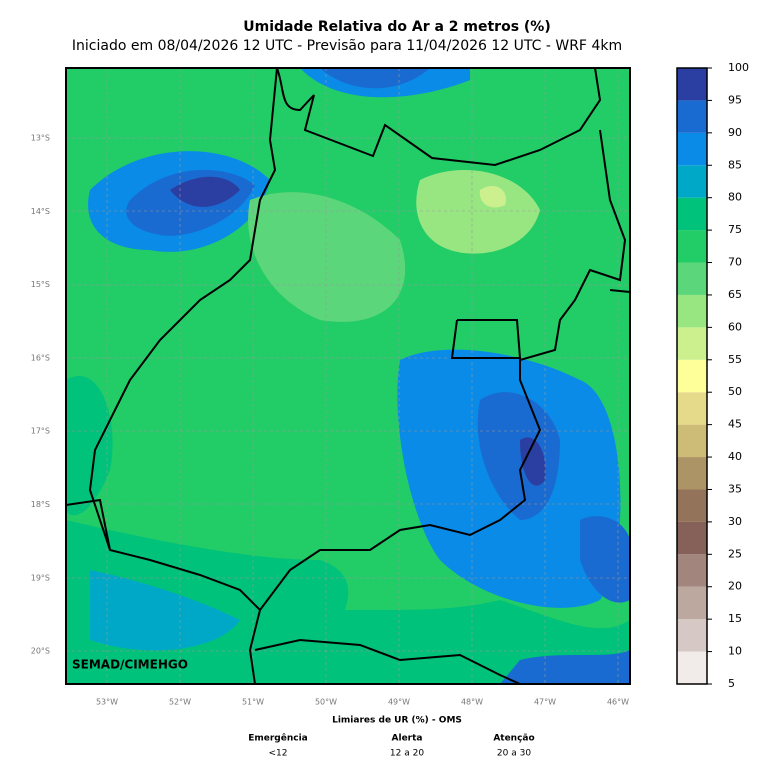  Describe the element at coordinates (407, 739) in the screenshot. I see `threshold-name: Alerta` at that location.